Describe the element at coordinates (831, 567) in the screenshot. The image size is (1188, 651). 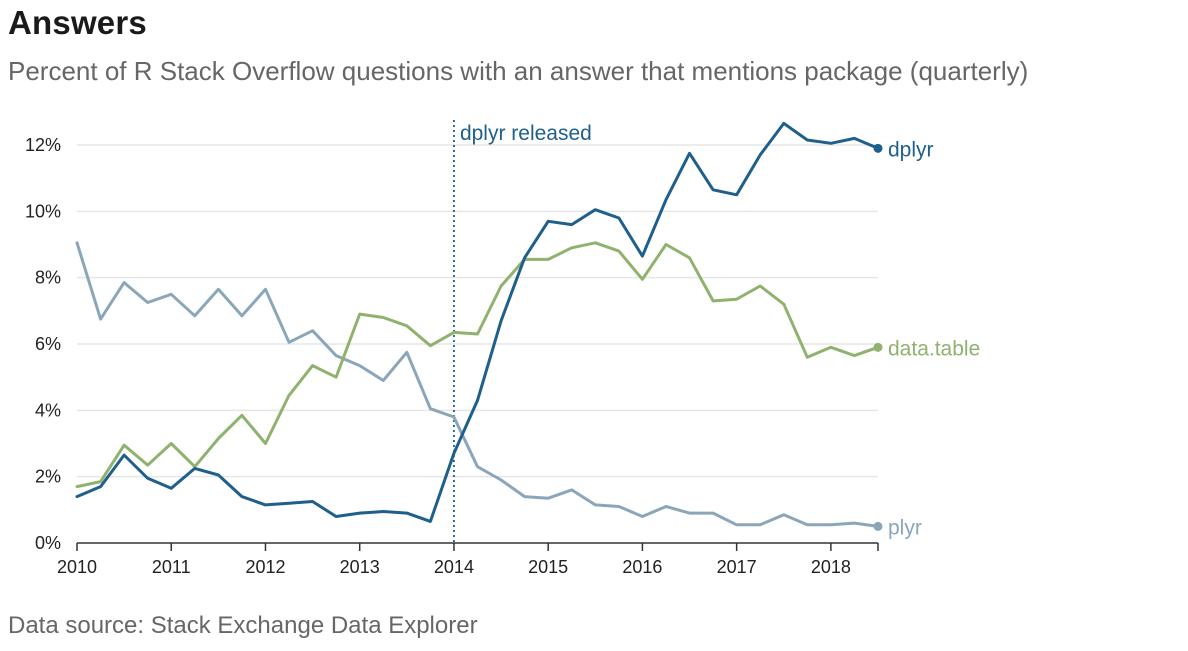
I see `x-tick-label: 2018` at that location.